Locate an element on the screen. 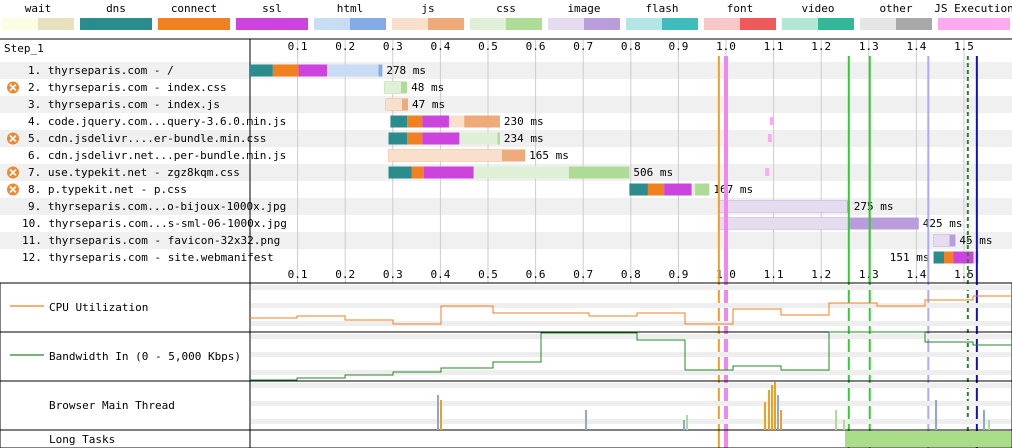  request-row: 8. p.typekit.net - p.css 167 ms is located at coordinates (380, 189).